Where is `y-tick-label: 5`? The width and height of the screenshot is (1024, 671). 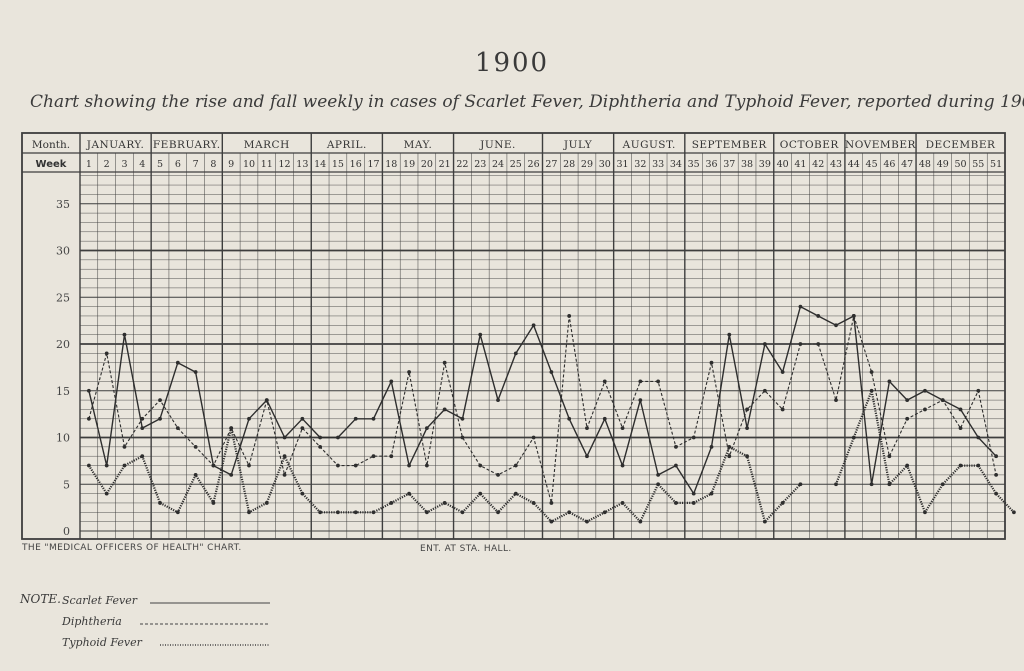 y-tick-label: 5 is located at coordinates (66, 484).